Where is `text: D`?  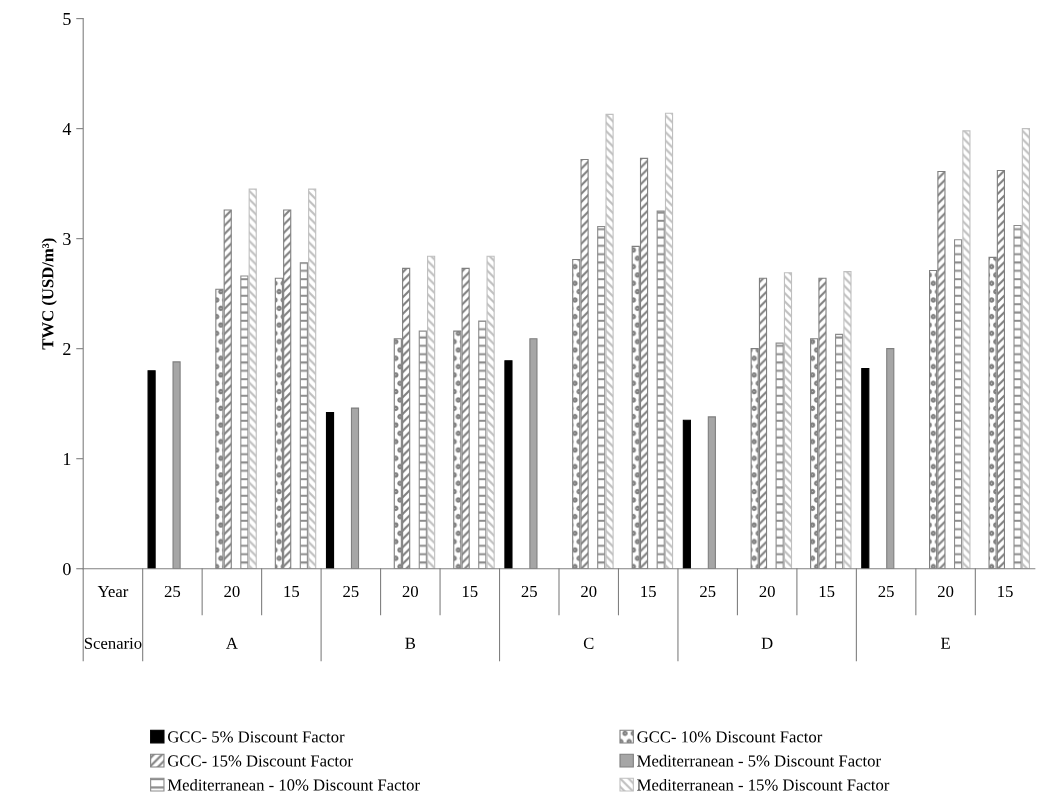 text: D is located at coordinates (767, 643).